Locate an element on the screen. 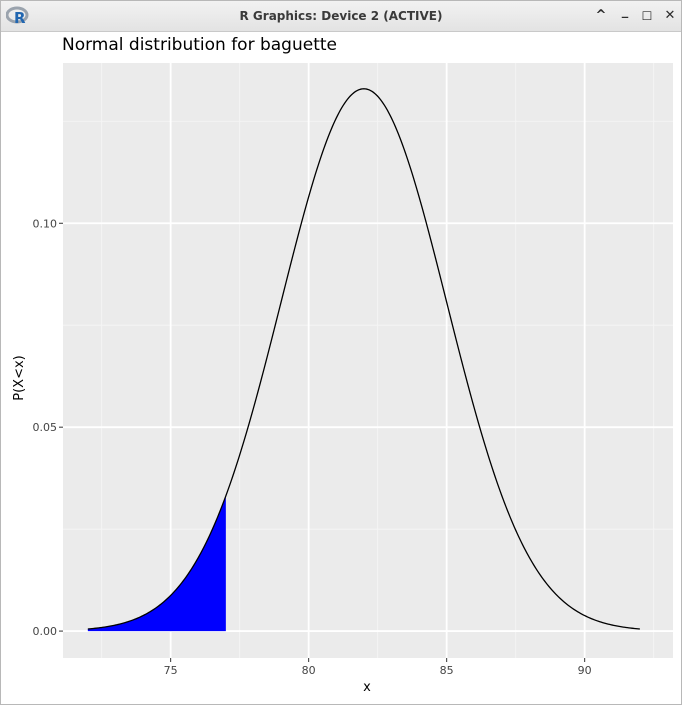 This screenshot has width=682, height=705. shaded-area is located at coordinates (156, 563).